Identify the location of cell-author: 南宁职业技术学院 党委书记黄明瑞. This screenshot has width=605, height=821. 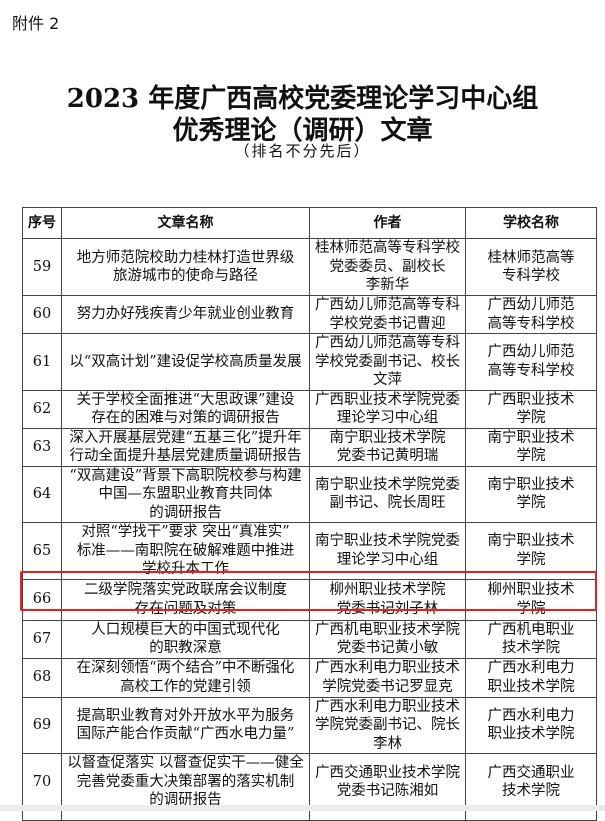
(387, 447).